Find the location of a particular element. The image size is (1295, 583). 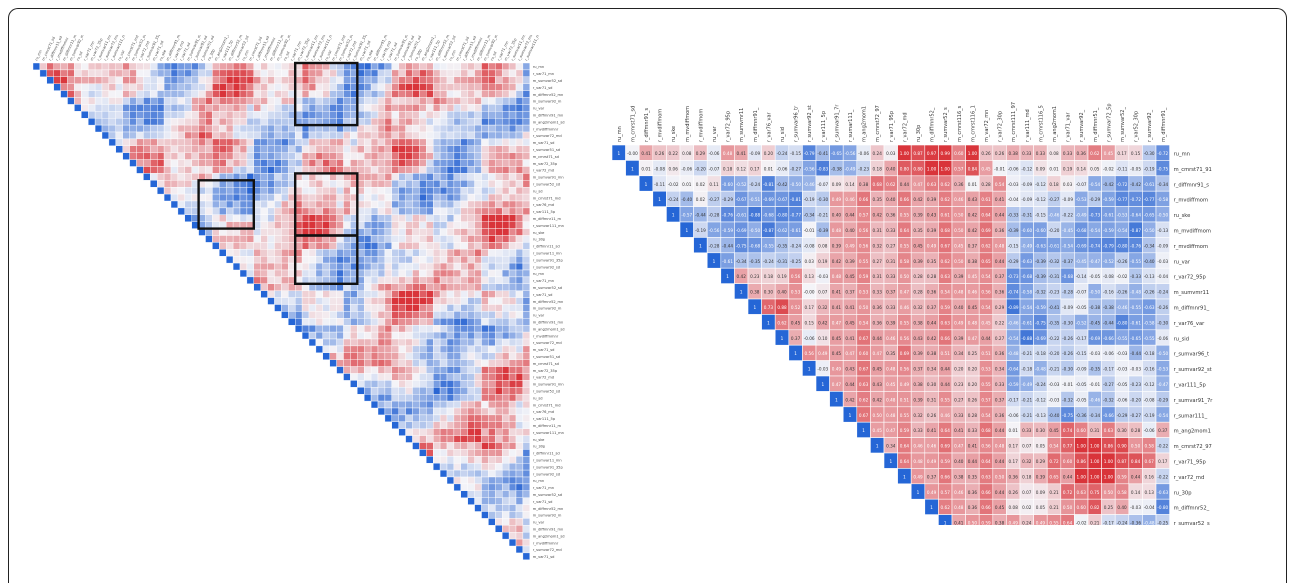

cell-value-label: -0.61 is located at coordinates (1149, 184).